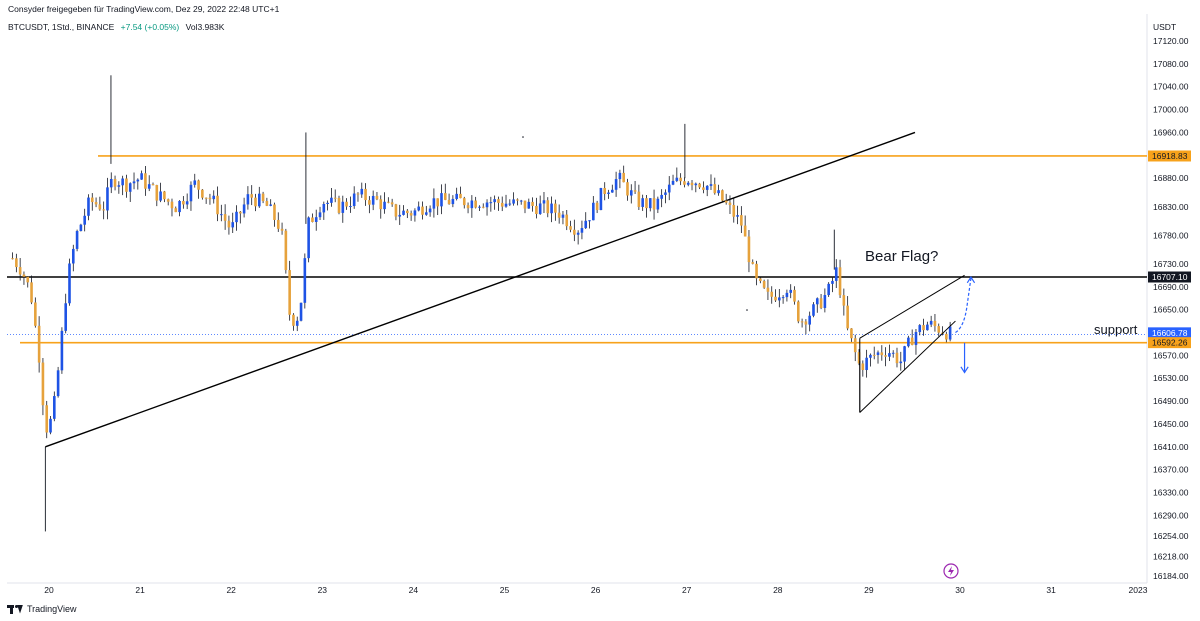  What do you see at coordinates (52, 609) in the screenshot?
I see `brand-name: TradingView` at bounding box center [52, 609].